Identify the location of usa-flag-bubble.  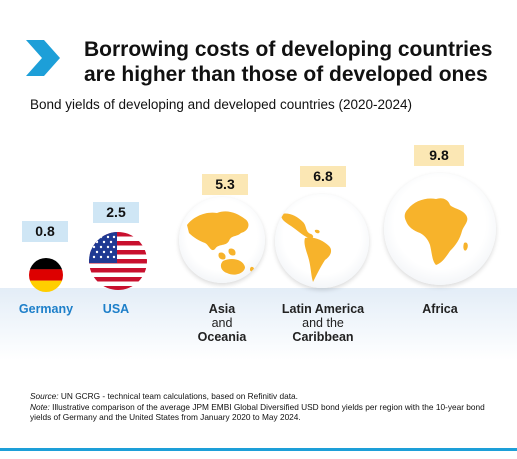
(118, 261).